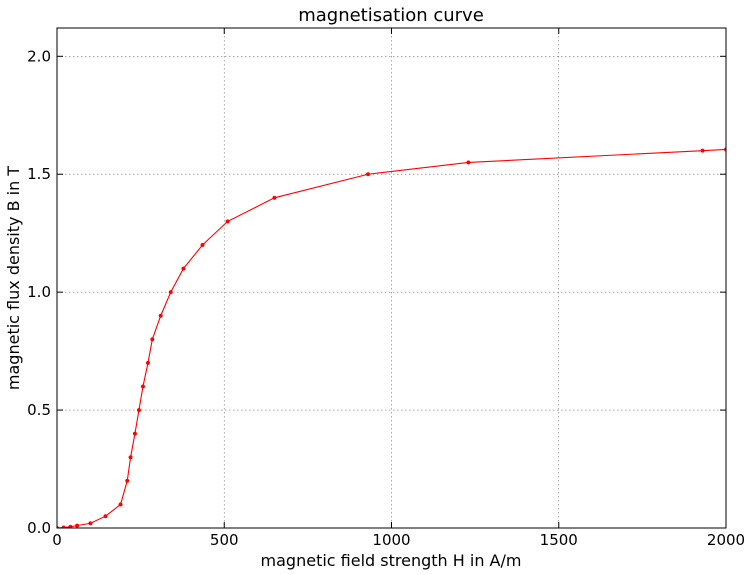  Describe the element at coordinates (39, 528) in the screenshot. I see `y-tick-label: 0.0` at that location.